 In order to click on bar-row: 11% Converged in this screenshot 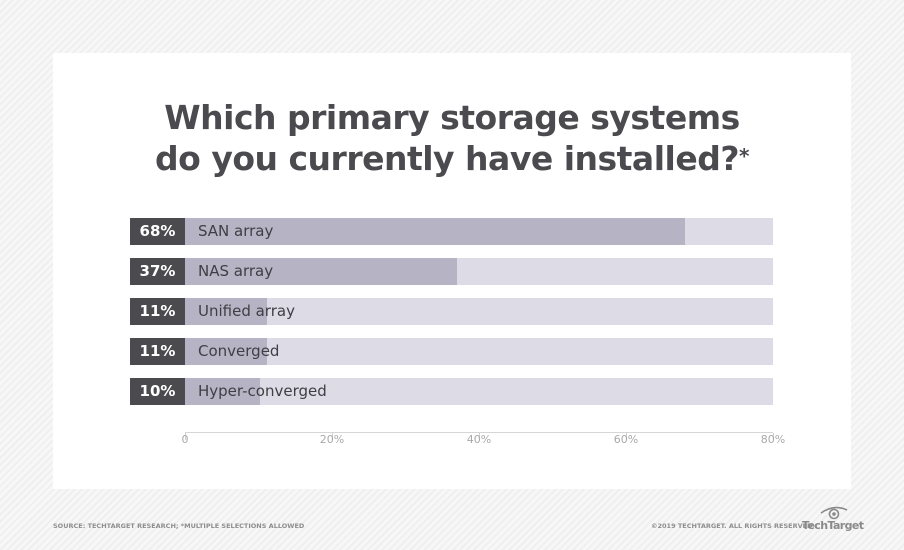, I will do `click(451, 351)`.